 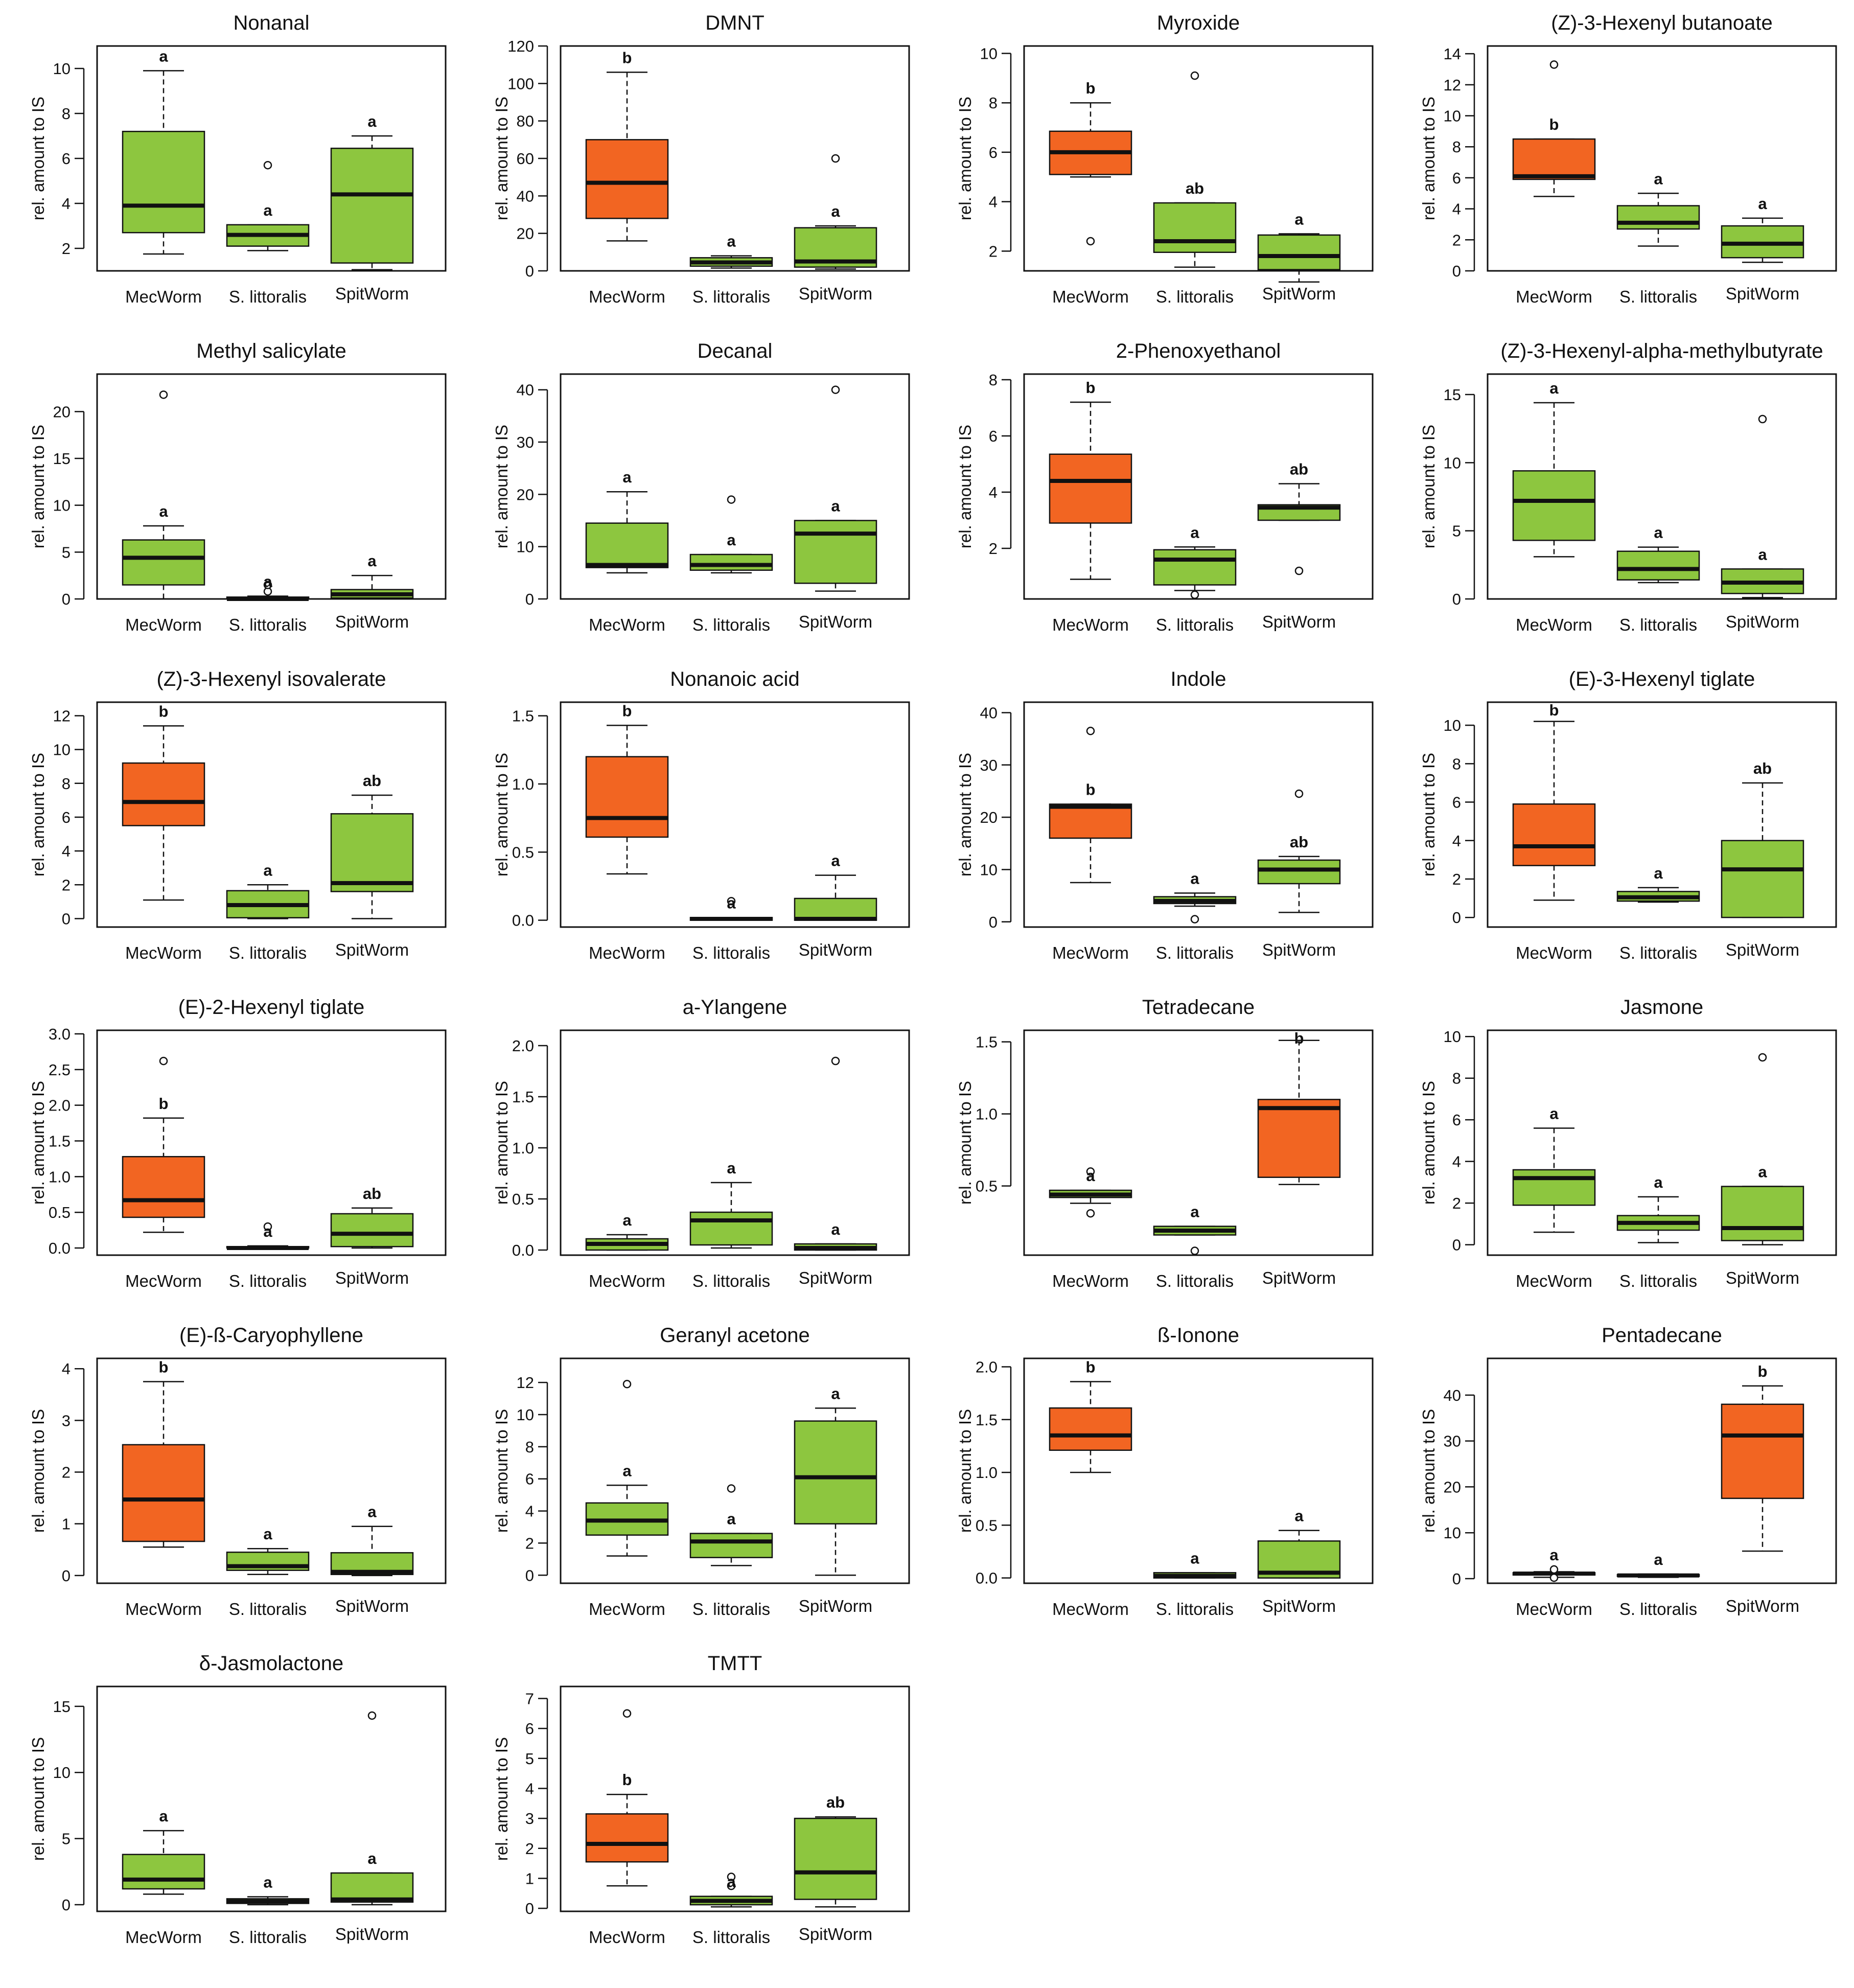 What do you see at coordinates (1452, 1487) in the screenshot?
I see `y-tick-label: 20` at bounding box center [1452, 1487].